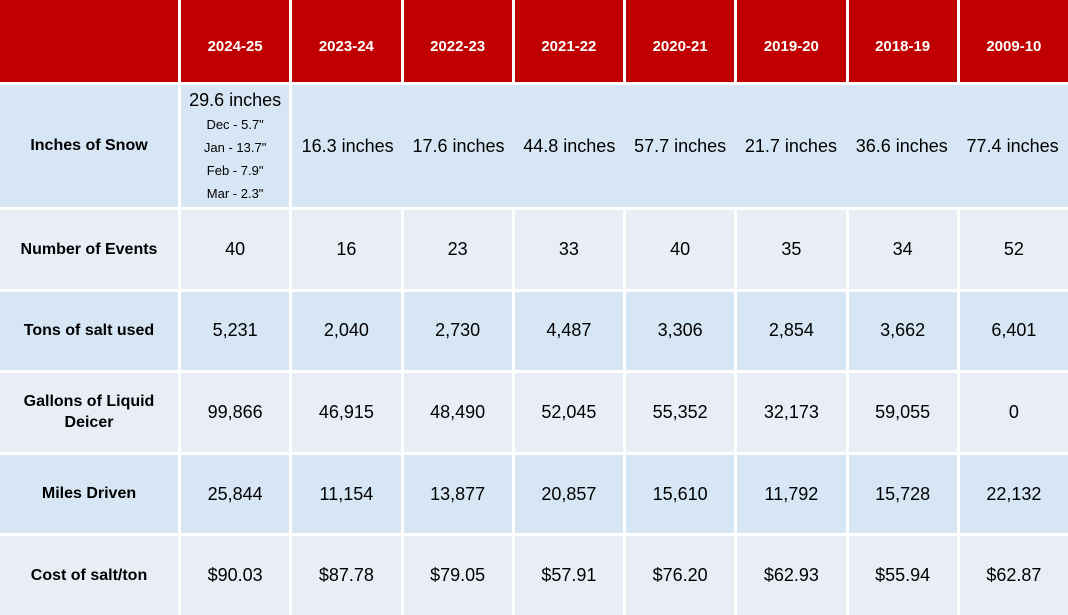 The image size is (1068, 615). Describe the element at coordinates (89, 575) in the screenshot. I see `row-label-cost-of-salt-ton: Cost of salt/ton` at that location.